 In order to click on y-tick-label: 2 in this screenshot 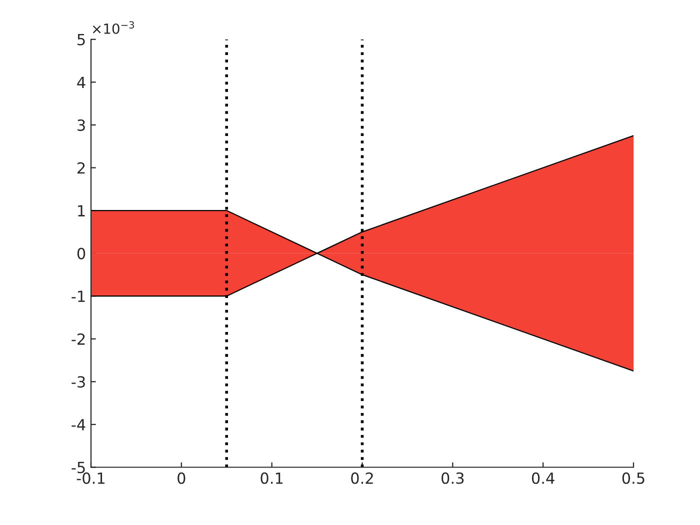, I will do `click(81, 168)`.